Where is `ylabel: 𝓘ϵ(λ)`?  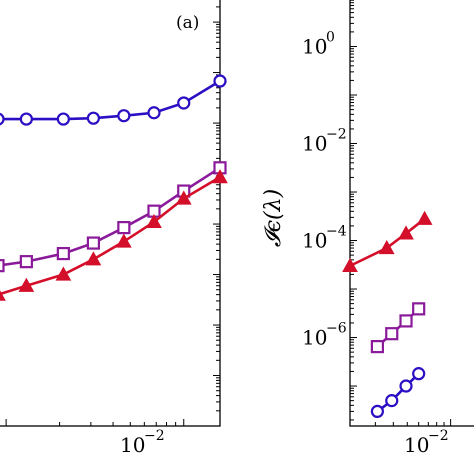
ylabel: 𝓘ϵ(λ) is located at coordinates (273, 218).